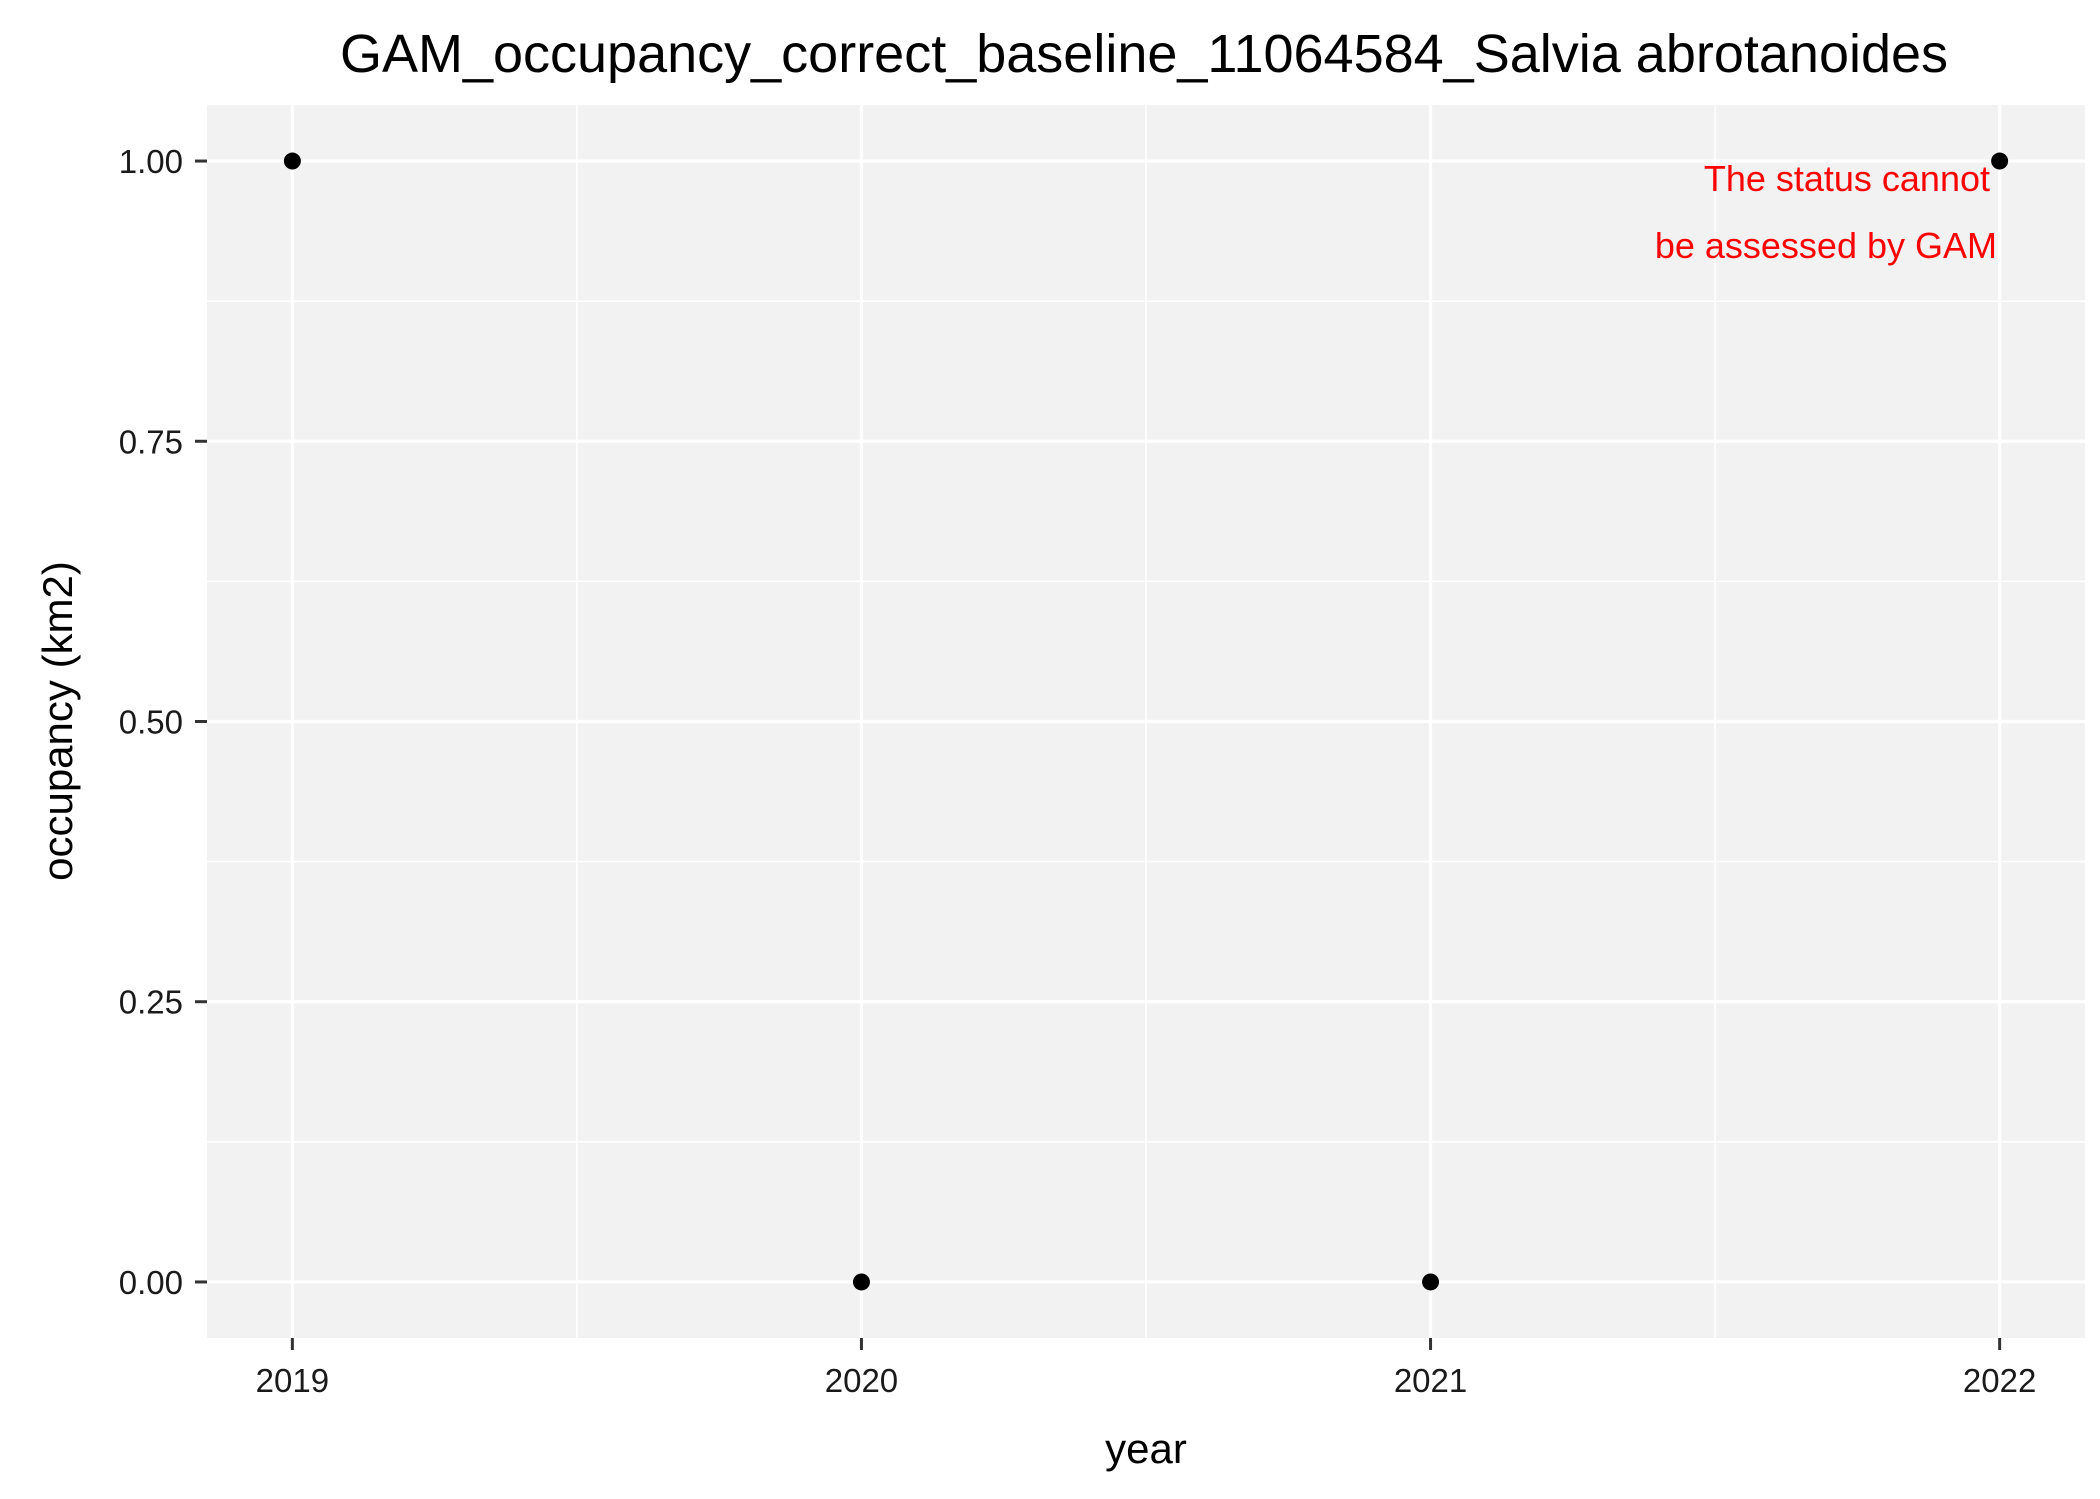 Image resolution: width=2100 pixels, height=1499 pixels. What do you see at coordinates (151, 161) in the screenshot?
I see `y-tick-label: 1.00` at bounding box center [151, 161].